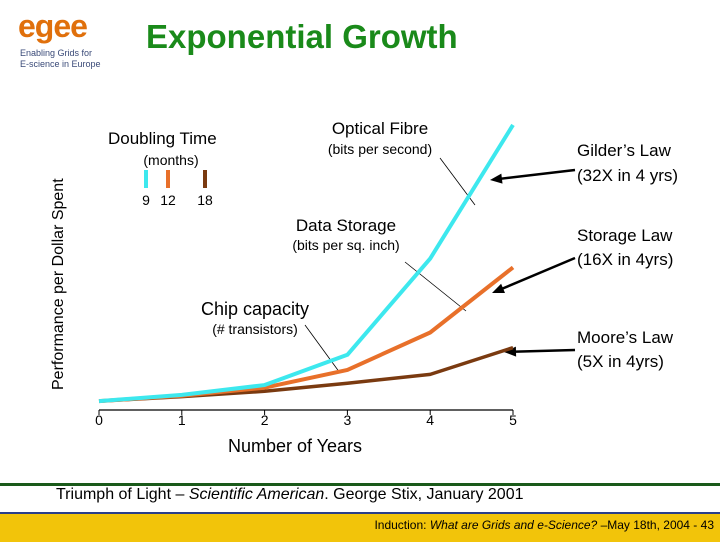  Describe the element at coordinates (380, 149) in the screenshot. I see `series-sublabel-1: (bits per second)` at that location.